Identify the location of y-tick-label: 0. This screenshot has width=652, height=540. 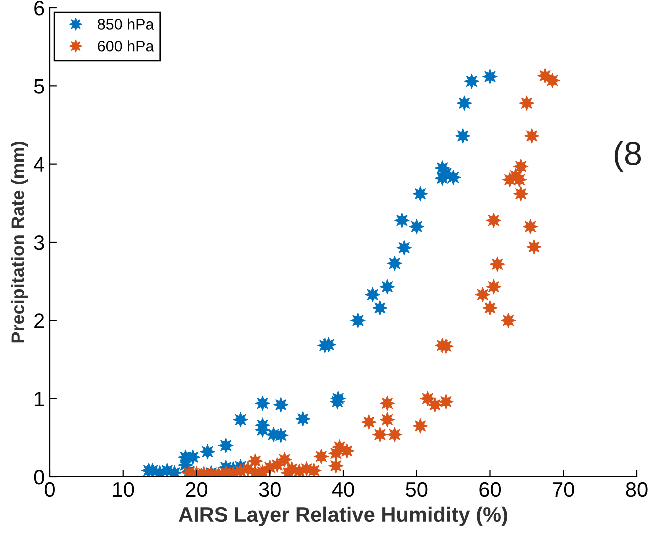
(39, 477).